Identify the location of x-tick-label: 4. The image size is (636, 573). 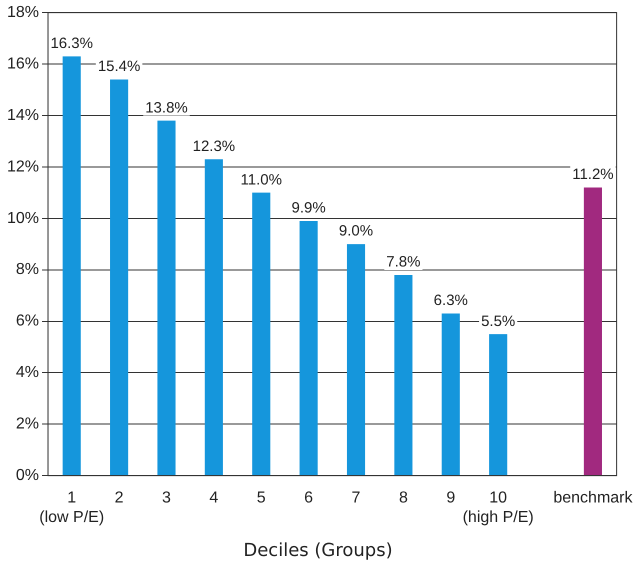
(213, 498).